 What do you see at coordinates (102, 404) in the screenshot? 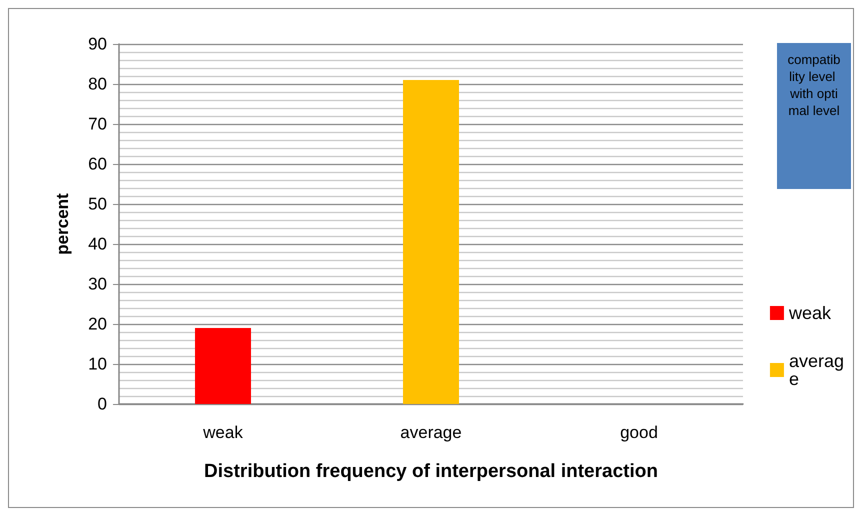
I see `y-tick-label: 0` at bounding box center [102, 404].